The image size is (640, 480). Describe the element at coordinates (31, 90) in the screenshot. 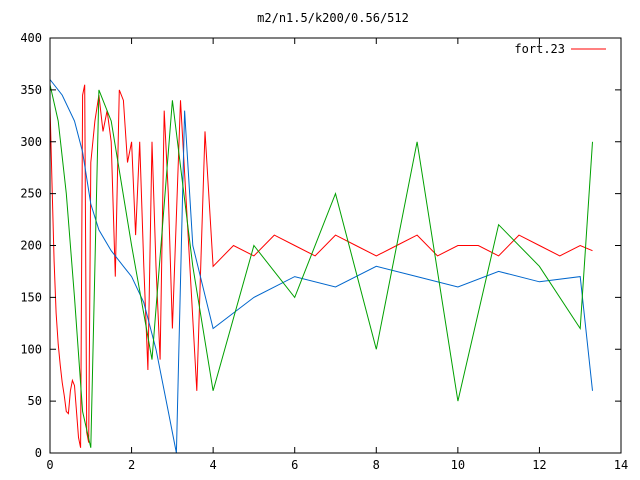

I see `y-tick-label: 350` at that location.